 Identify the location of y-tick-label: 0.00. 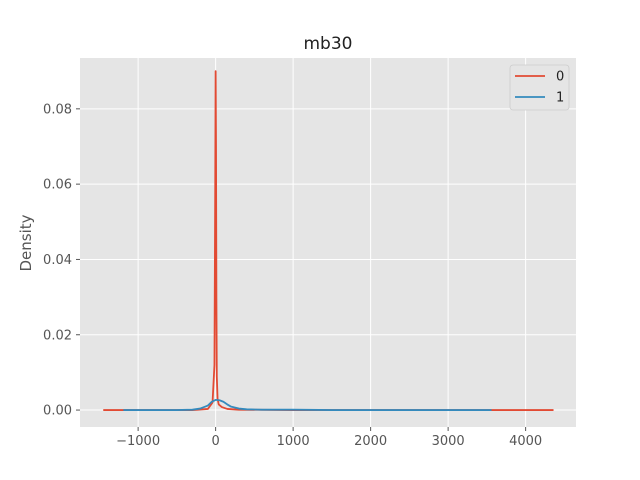
(57, 411).